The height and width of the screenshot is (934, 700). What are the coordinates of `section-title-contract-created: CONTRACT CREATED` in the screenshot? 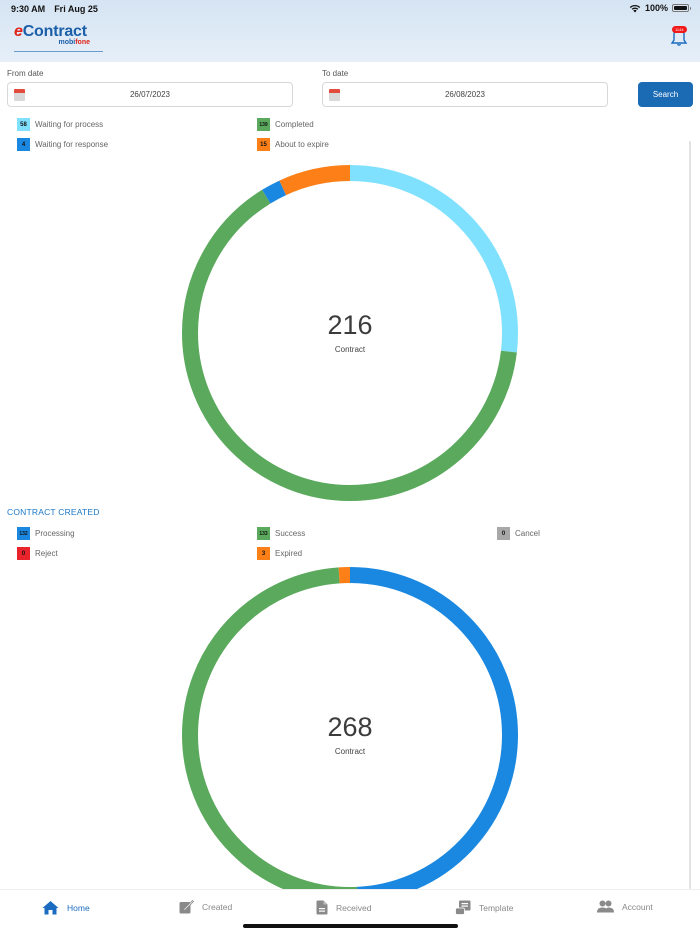 It's located at (53, 512).